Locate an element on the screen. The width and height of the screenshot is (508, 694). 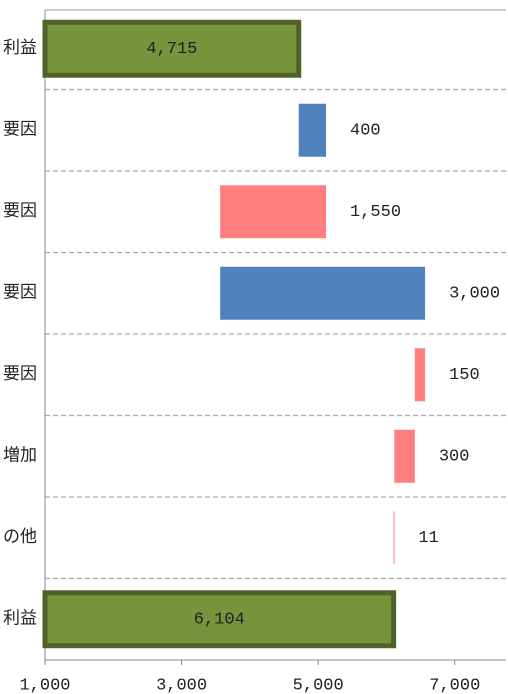
x-tick-label: 3,000 is located at coordinates (181, 685).